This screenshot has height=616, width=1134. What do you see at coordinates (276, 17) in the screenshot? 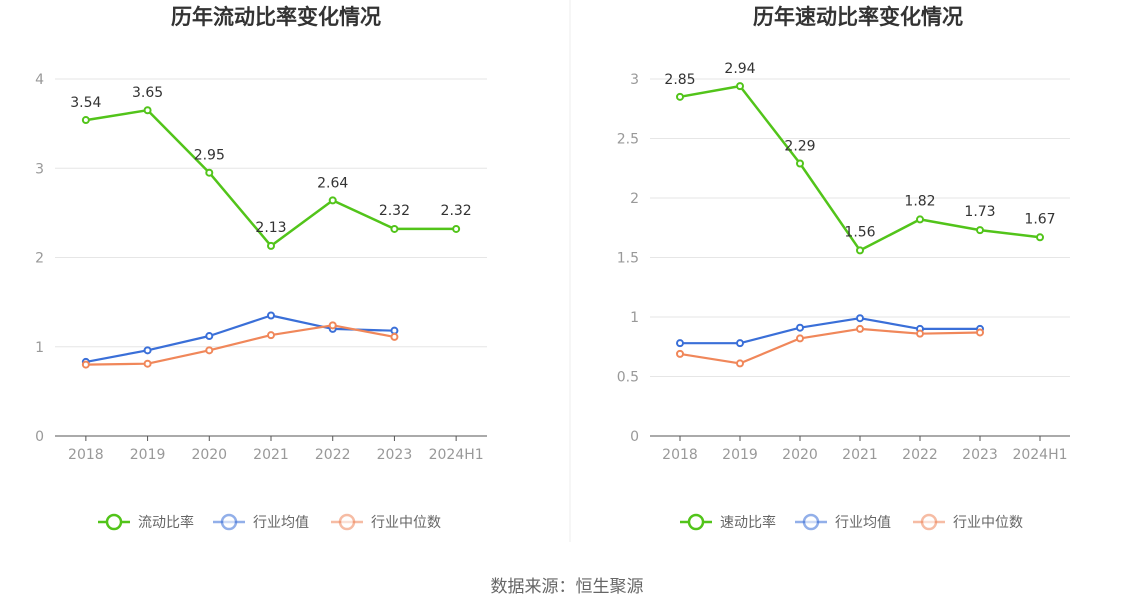
I see `chart-title: 历年流动比率变化情况` at bounding box center [276, 17].